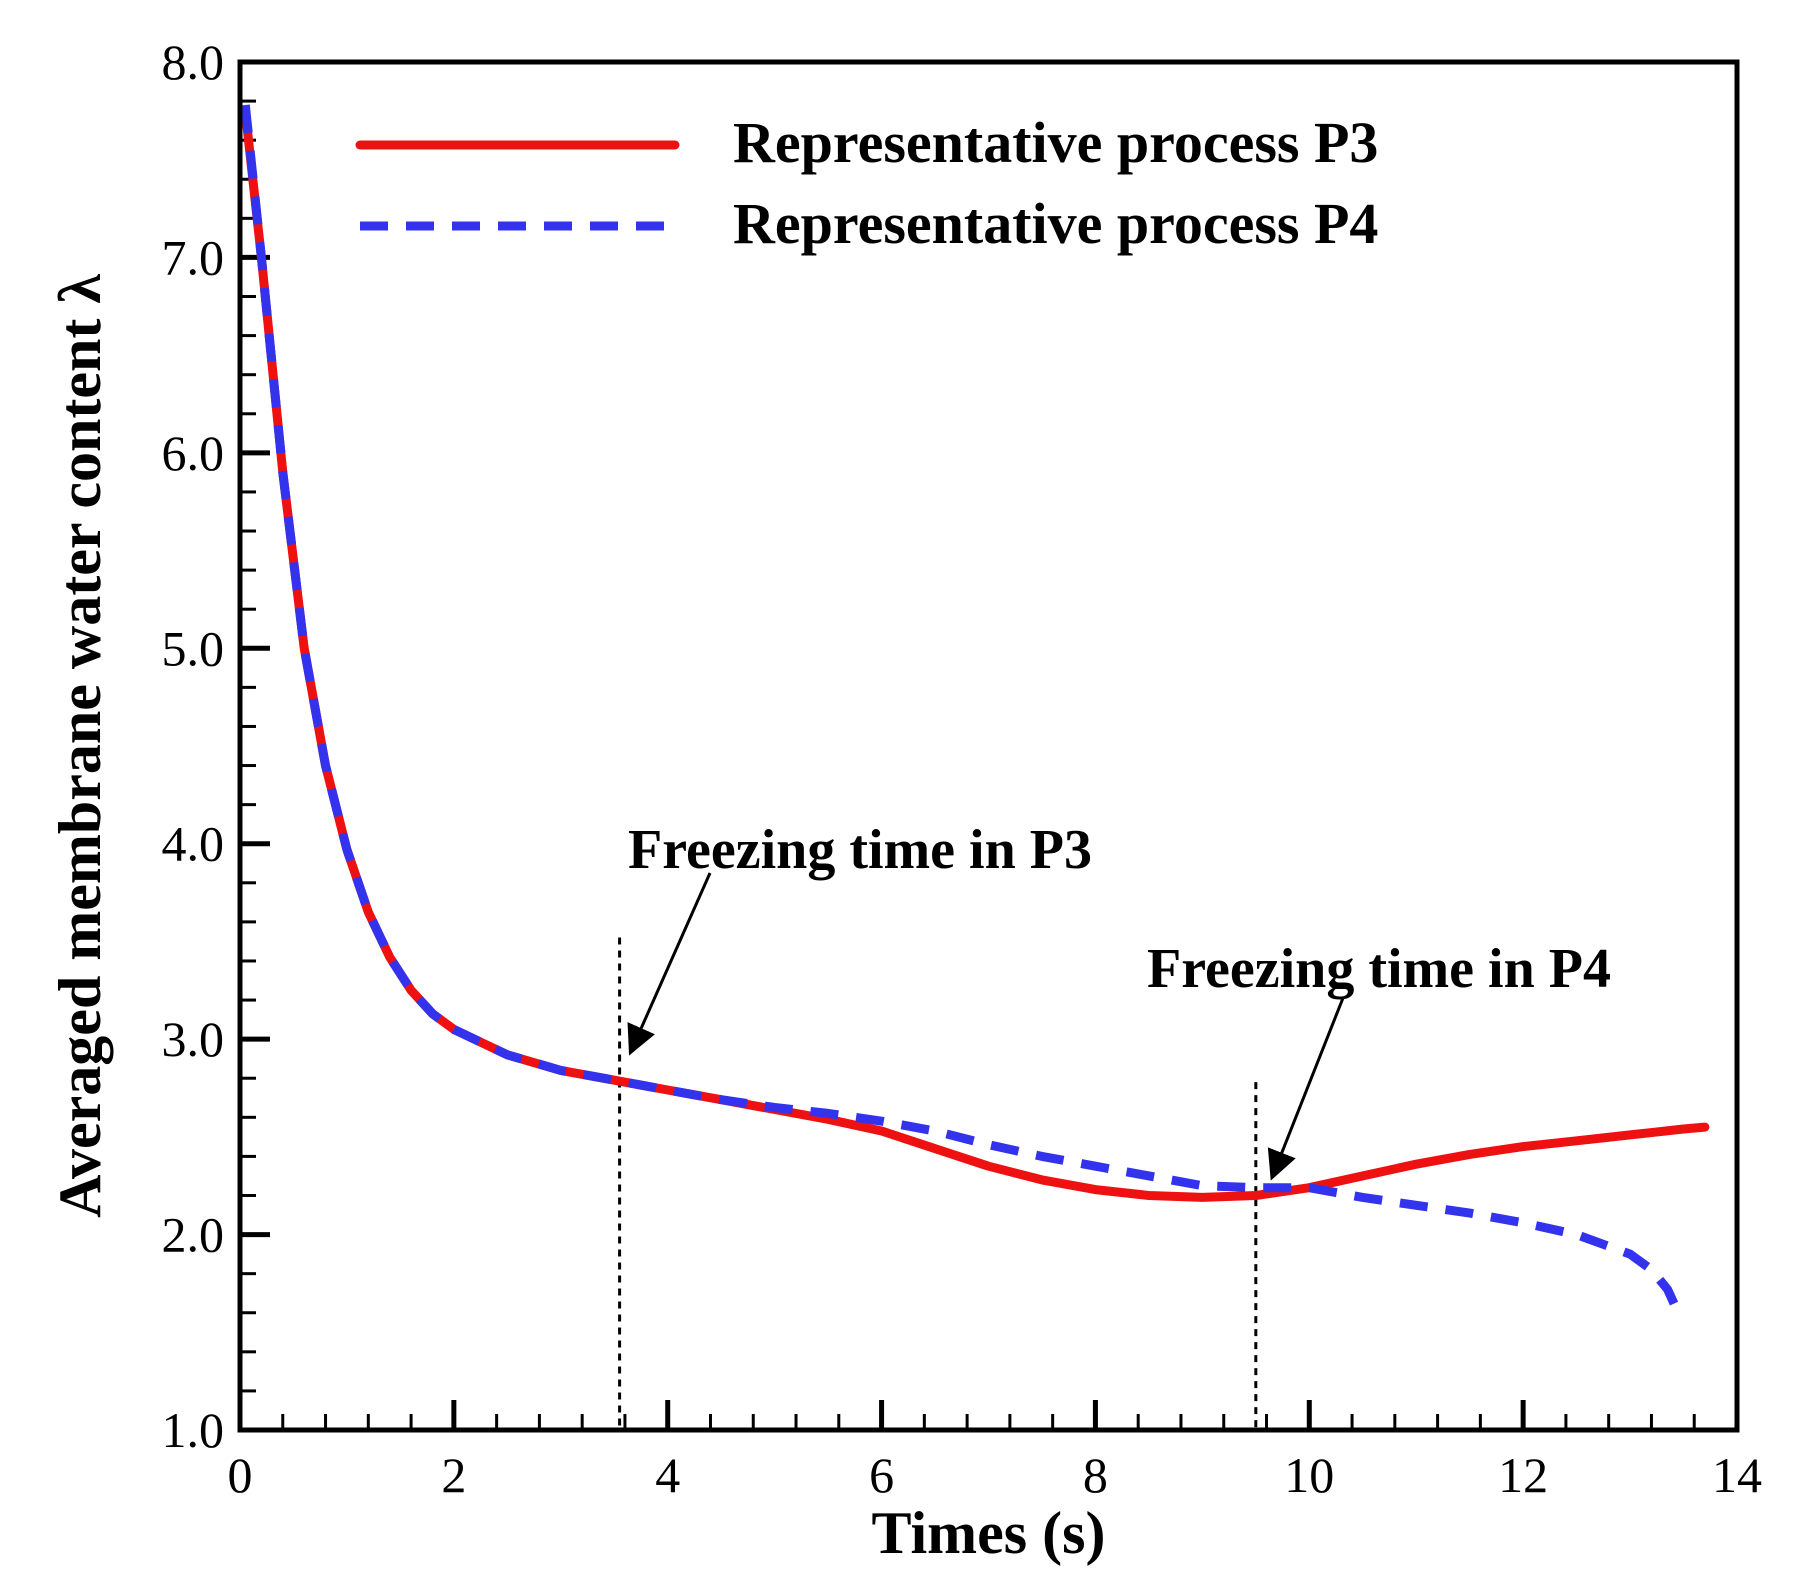  I want to click on legend-label: Representative process P4, so click(1055, 223).